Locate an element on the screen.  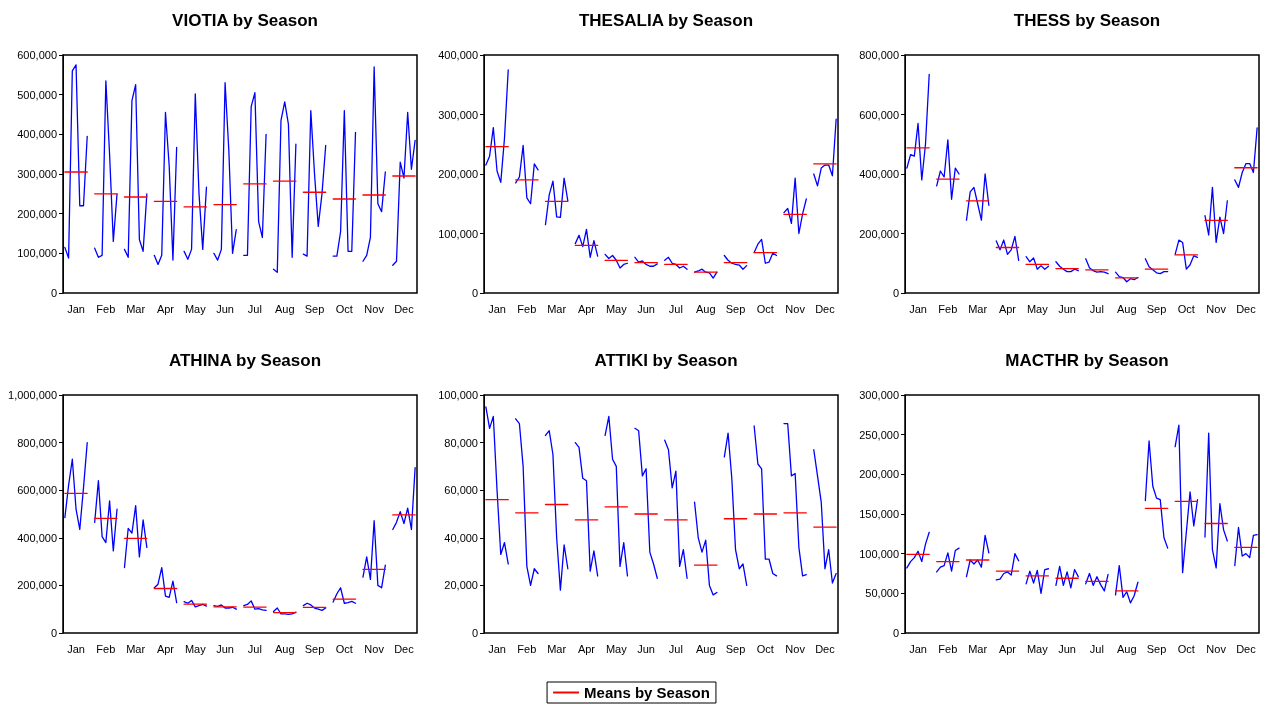
y-tick-label: 80,000 is located at coordinates (461, 442).